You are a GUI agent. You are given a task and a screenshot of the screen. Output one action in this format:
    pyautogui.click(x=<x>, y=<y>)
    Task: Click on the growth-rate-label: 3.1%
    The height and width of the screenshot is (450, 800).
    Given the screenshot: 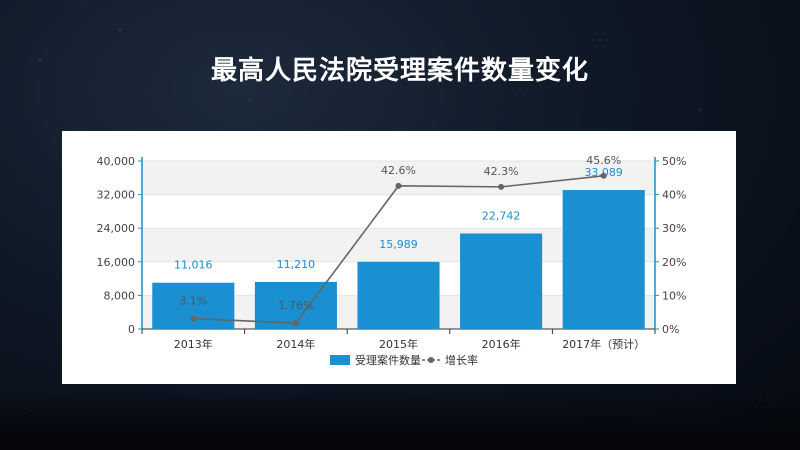 What is the action you would take?
    pyautogui.click(x=193, y=301)
    